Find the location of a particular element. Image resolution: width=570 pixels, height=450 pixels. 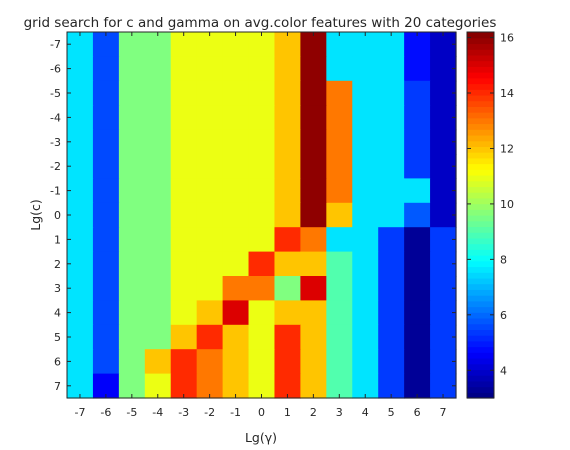

colorbar-tick-label: 8 is located at coordinates (503, 259).